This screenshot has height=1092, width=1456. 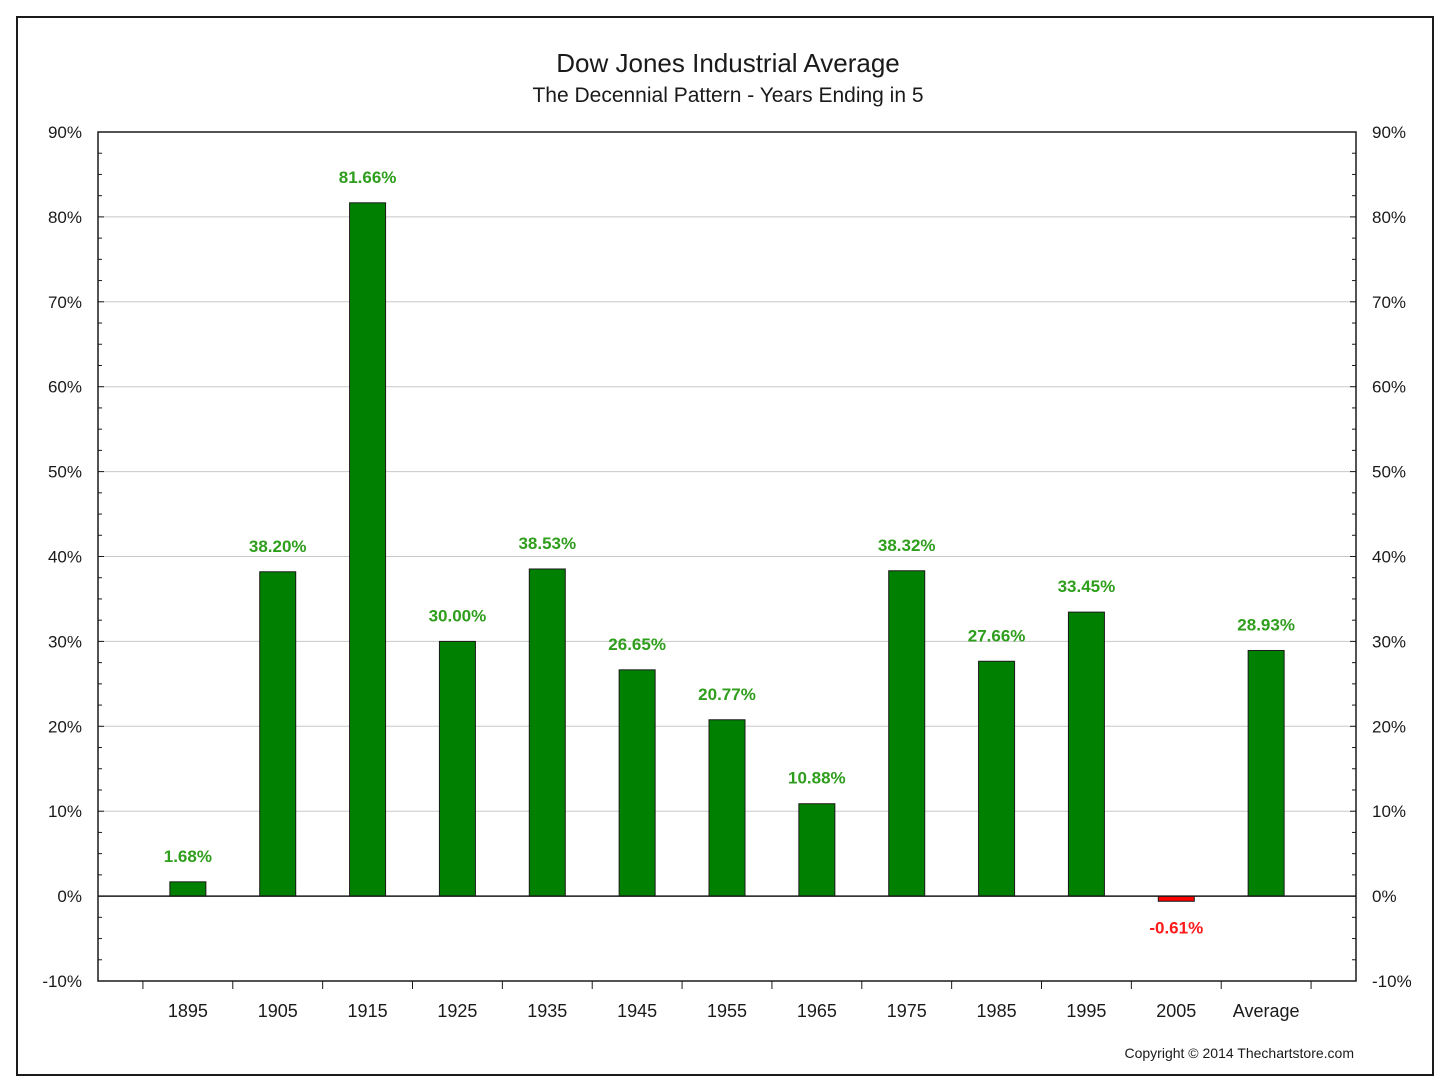 I want to click on y-tick-label-left: 20%, so click(x=65, y=726).